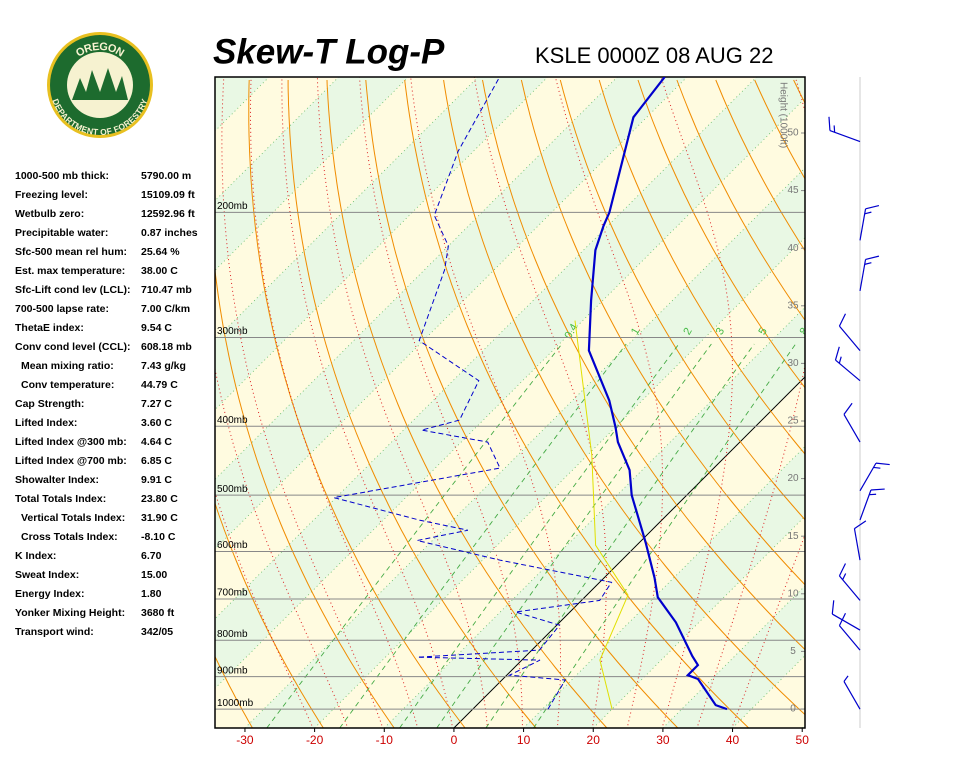 The width and height of the screenshot is (960, 773). Describe the element at coordinates (232, 420) in the screenshot. I see `y-tick-label: 400mb` at that location.